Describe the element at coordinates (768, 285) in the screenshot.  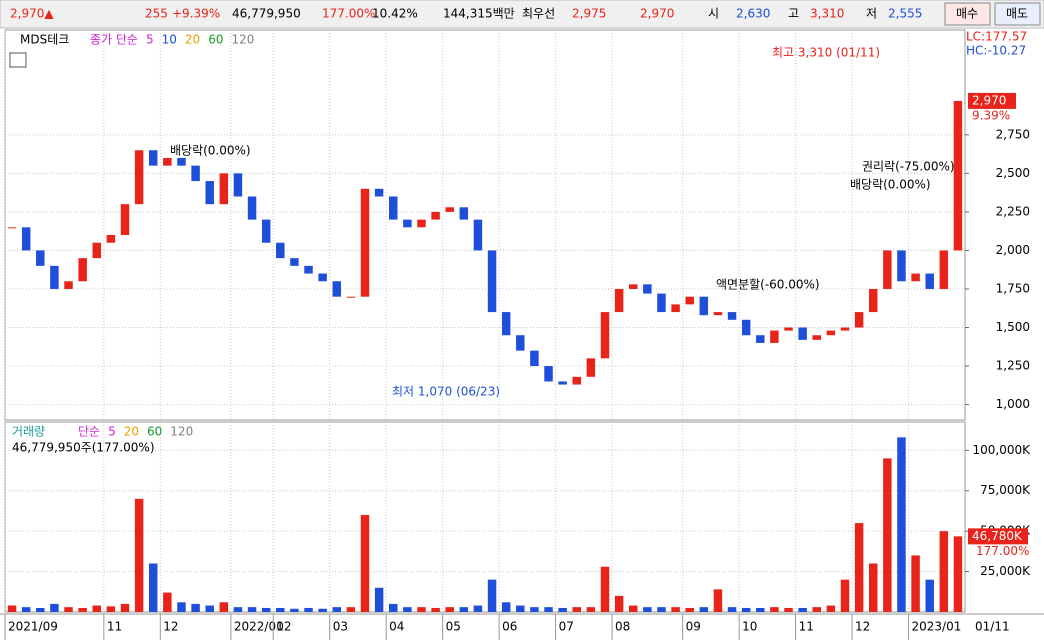
I see `annotation: 액면분할(-60.00%)` at that location.